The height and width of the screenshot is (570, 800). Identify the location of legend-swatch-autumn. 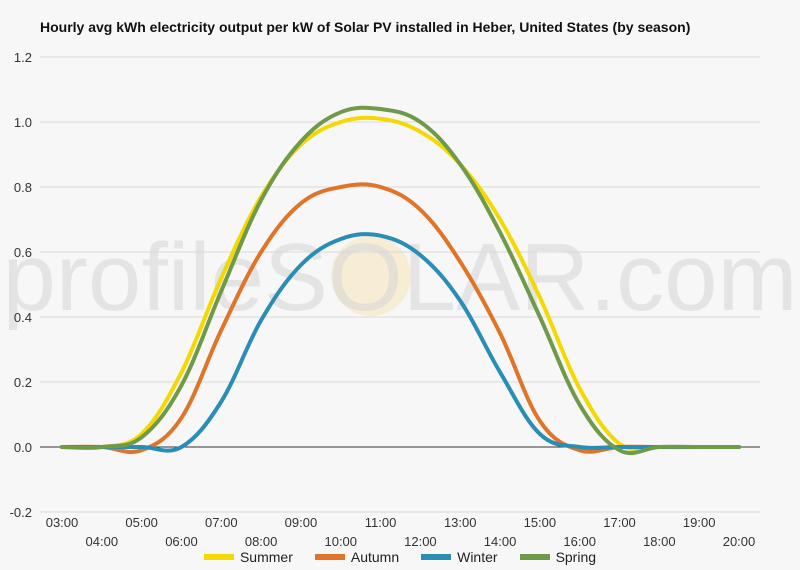
(329, 557).